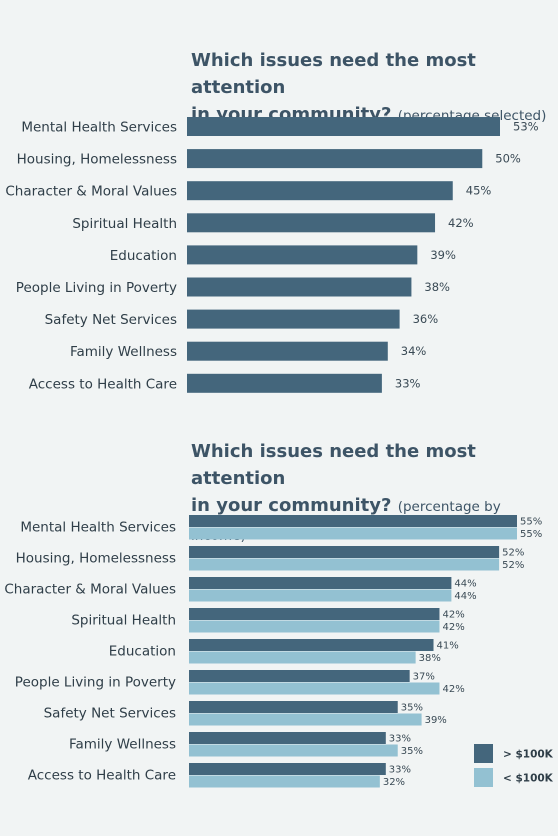 The image size is (558, 836). What do you see at coordinates (333, 465) in the screenshot?
I see `chart2-title-line1: Which issues need the most attention` at bounding box center [333, 465].